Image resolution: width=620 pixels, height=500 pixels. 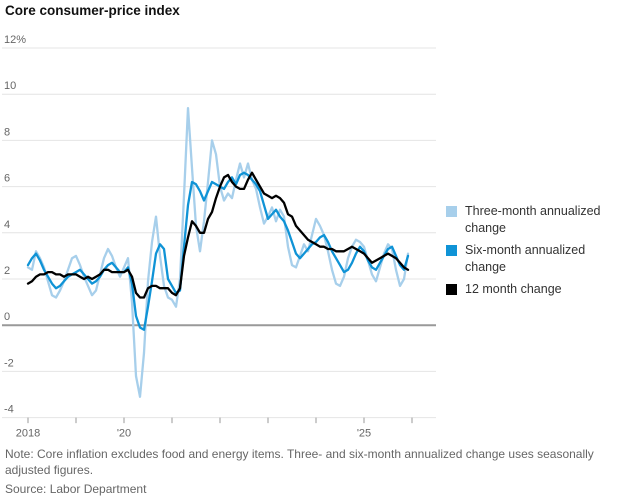 I want to click on legend-swatch-six-month, so click(x=451, y=250).